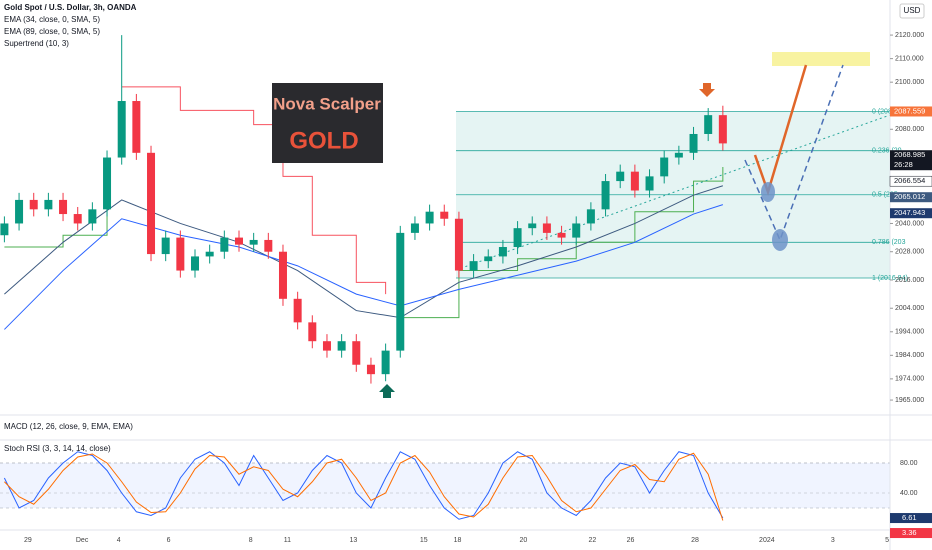  Describe the element at coordinates (287, 540) in the screenshot. I see `x-tick-label: 11` at that location.